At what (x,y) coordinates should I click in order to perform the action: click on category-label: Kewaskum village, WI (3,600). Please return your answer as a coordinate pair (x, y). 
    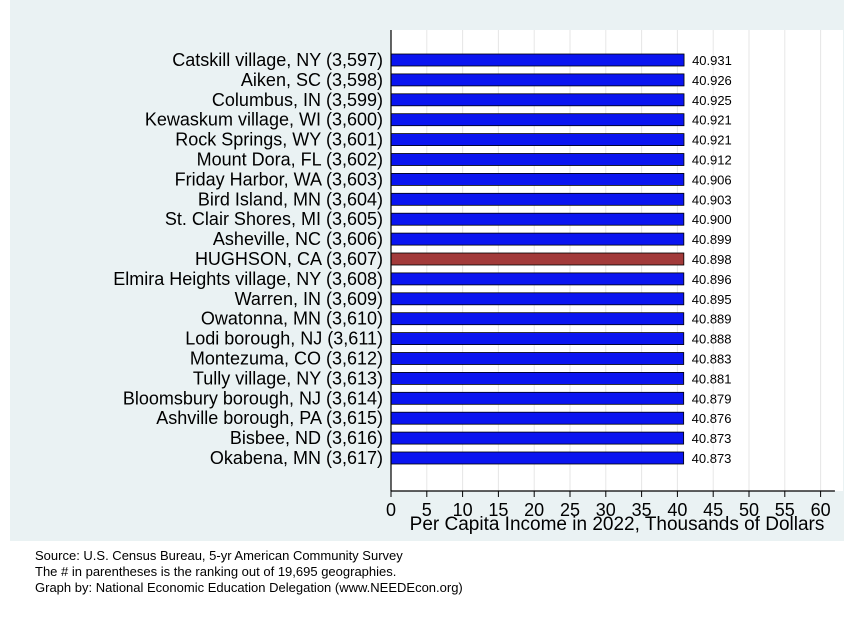
    Looking at the image, I should click on (264, 120).